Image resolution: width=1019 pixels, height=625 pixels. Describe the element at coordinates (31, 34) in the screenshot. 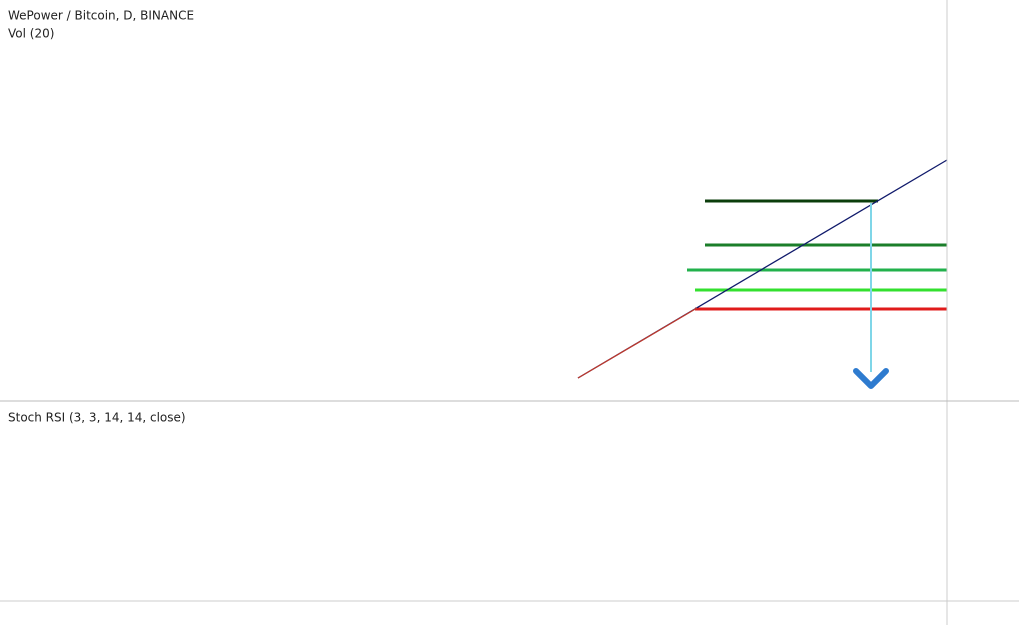

I see `volume-title: Vol (20)` at that location.